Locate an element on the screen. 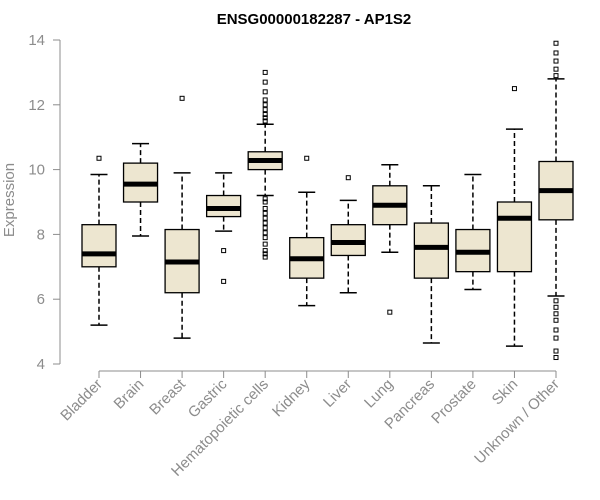 The image size is (600, 500). box-hematopoietic-cells is located at coordinates (265, 164).